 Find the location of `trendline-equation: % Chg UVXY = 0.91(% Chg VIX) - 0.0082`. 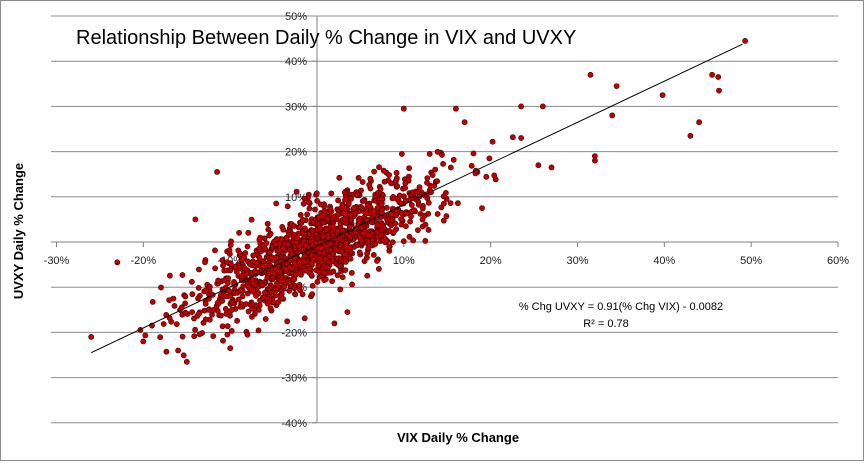

trendline-equation: % Chg UVXY = 0.91(% Chg VIX) - 0.0082 is located at coordinates (621, 307).